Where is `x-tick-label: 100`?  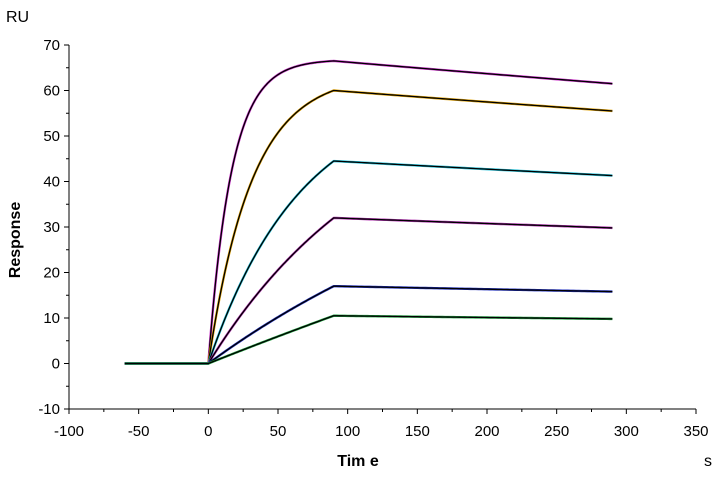 x-tick-label: 100 is located at coordinates (347, 431).